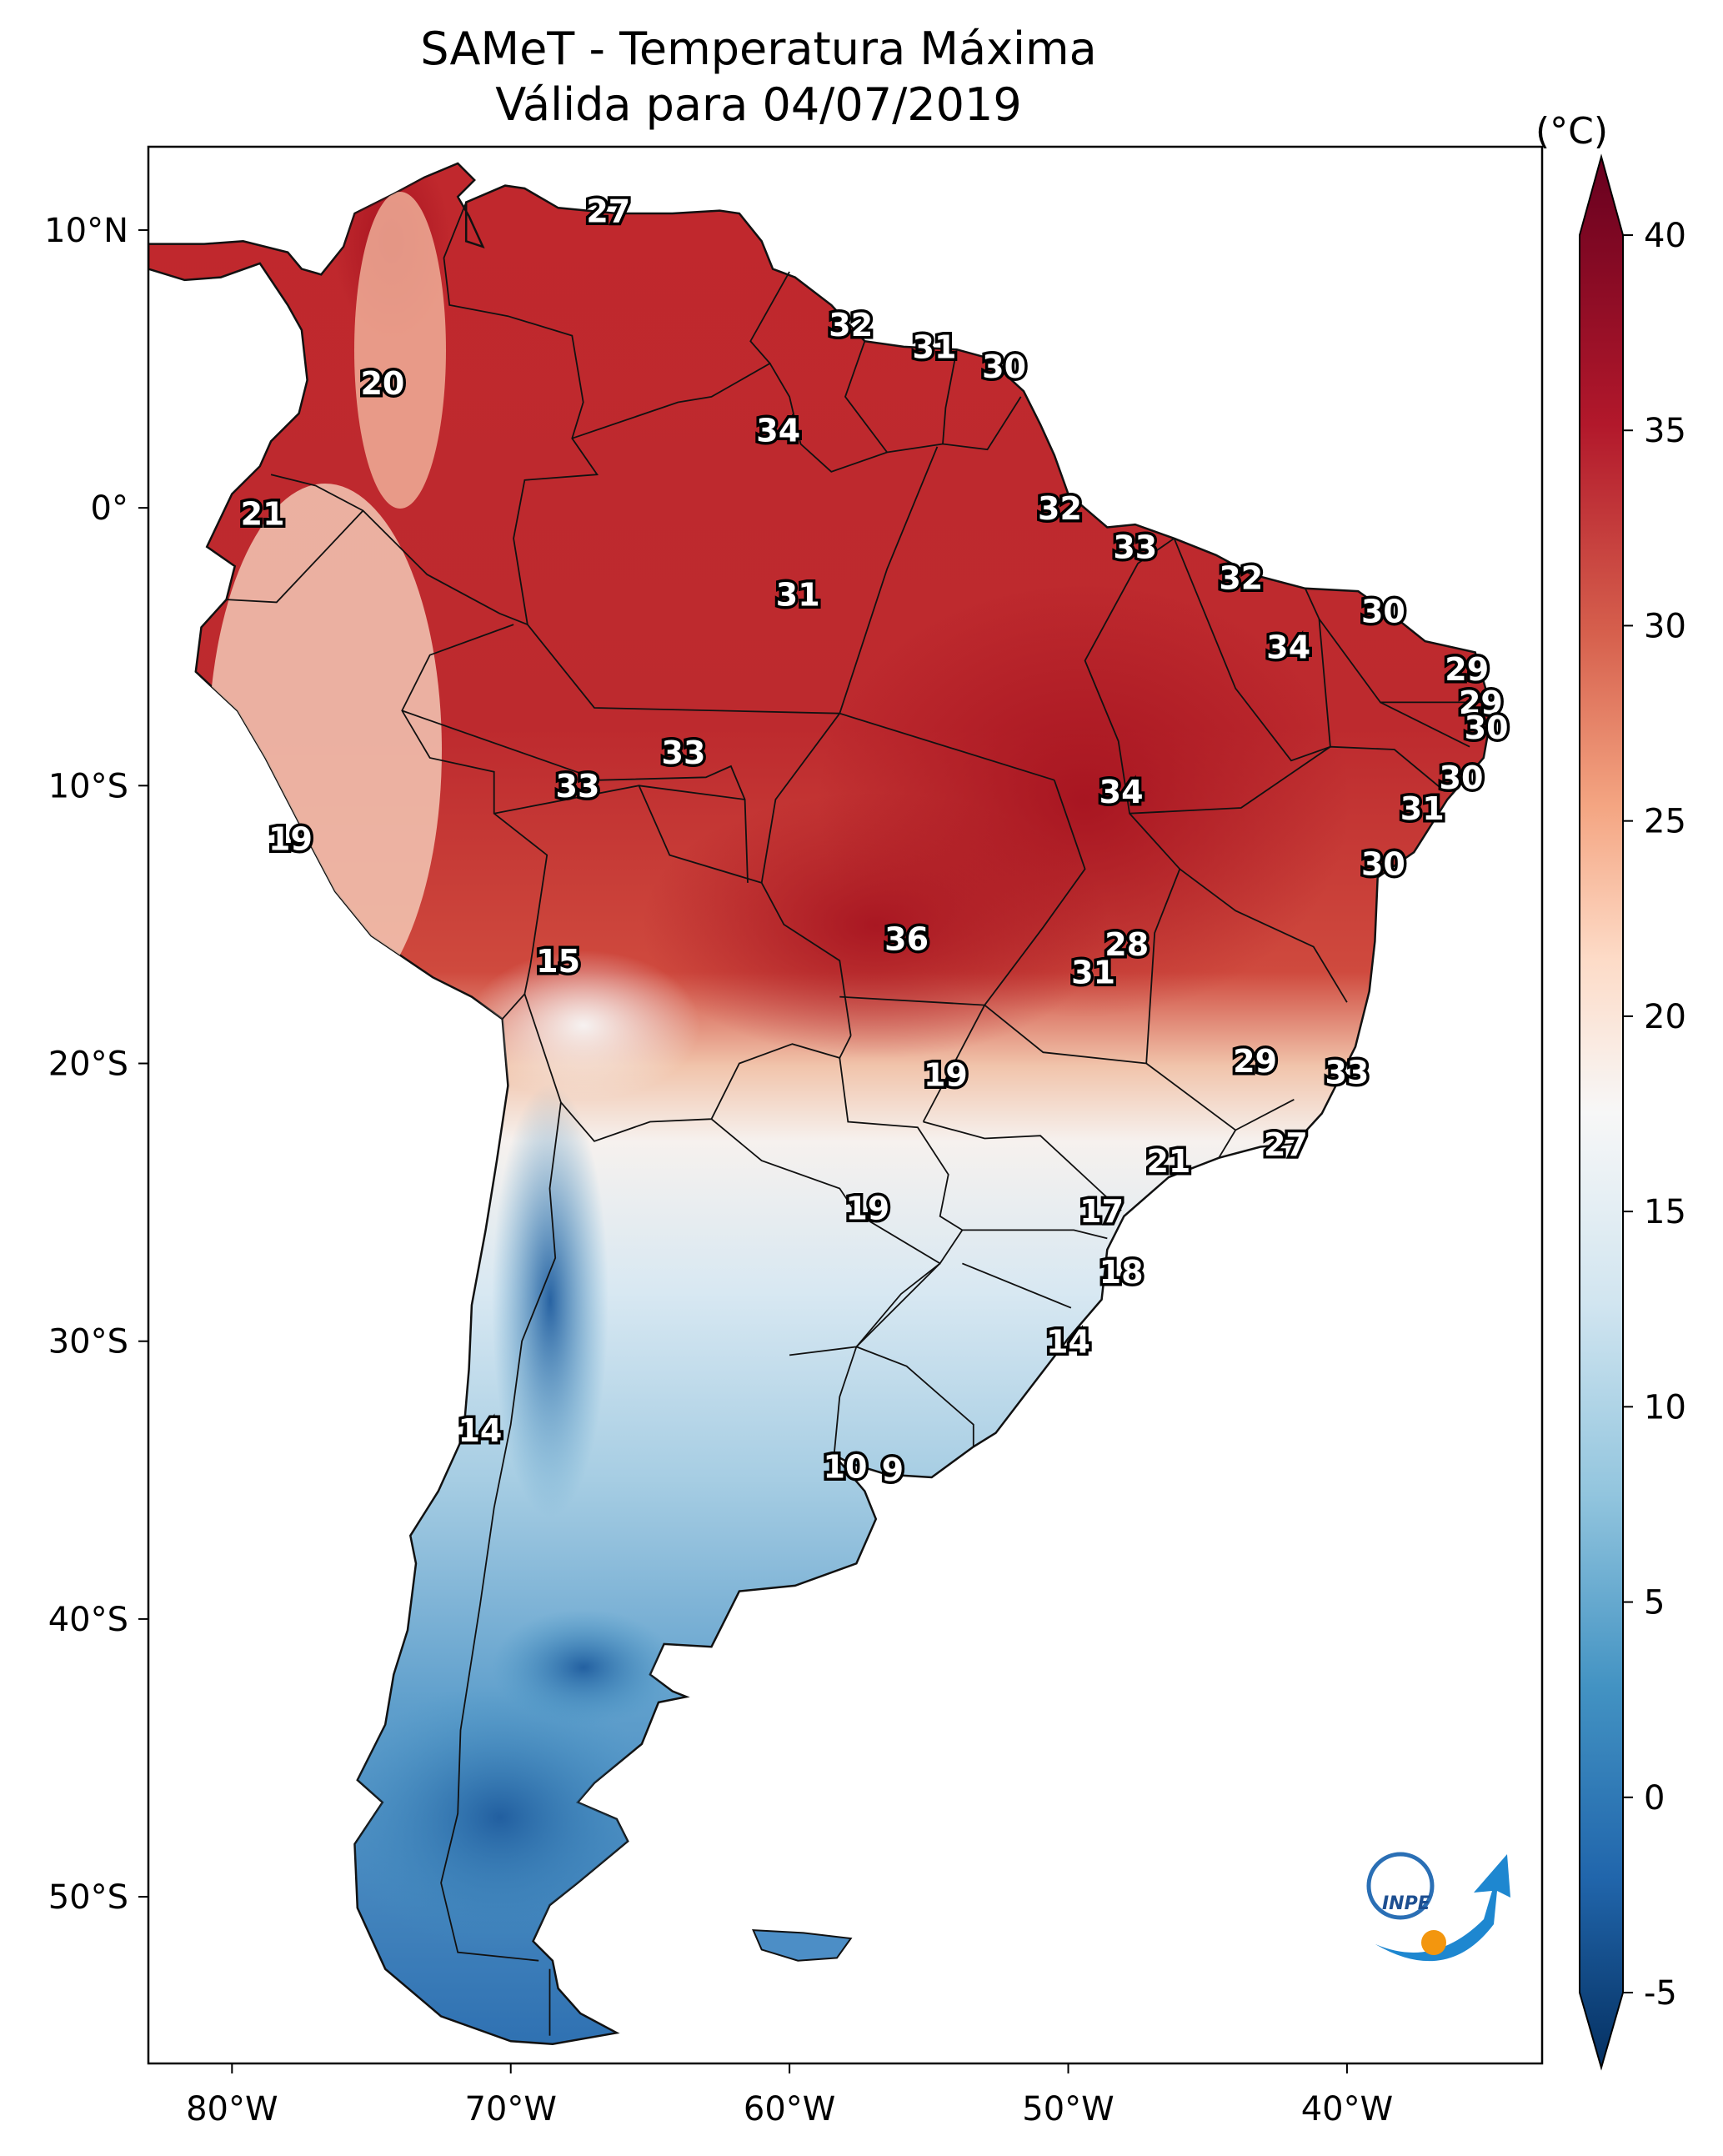 The height and width of the screenshot is (2156, 1723). Describe the element at coordinates (1601, 1112) in the screenshot. I see `colorbar-gradient` at that location.